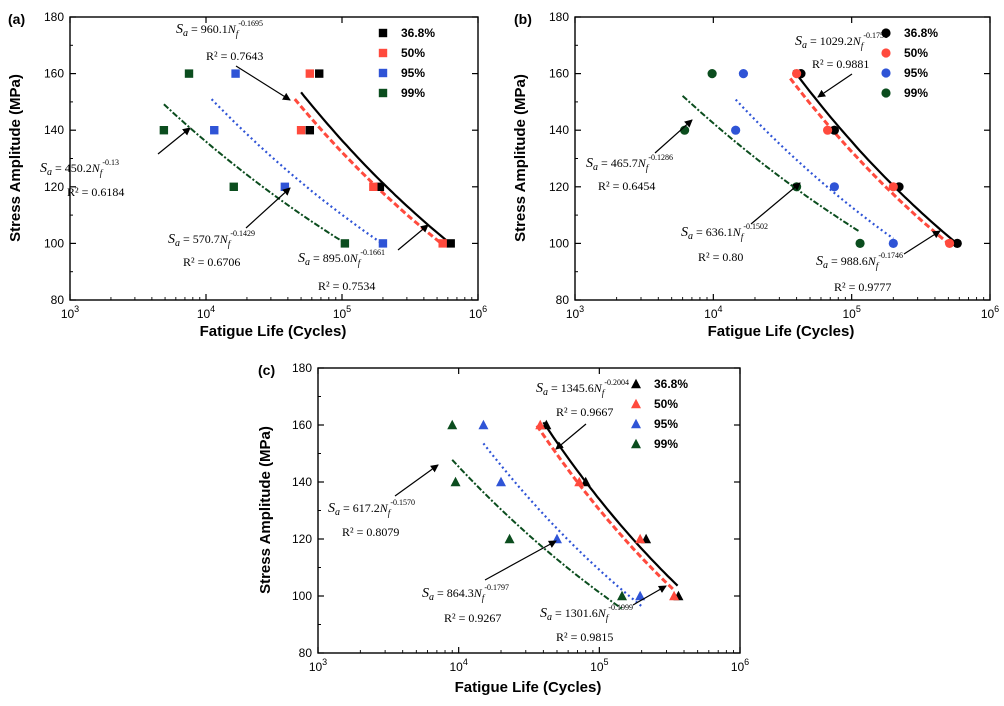 This screenshot has height=706, width=1004. I want to click on panel-label: (c), so click(266, 370).